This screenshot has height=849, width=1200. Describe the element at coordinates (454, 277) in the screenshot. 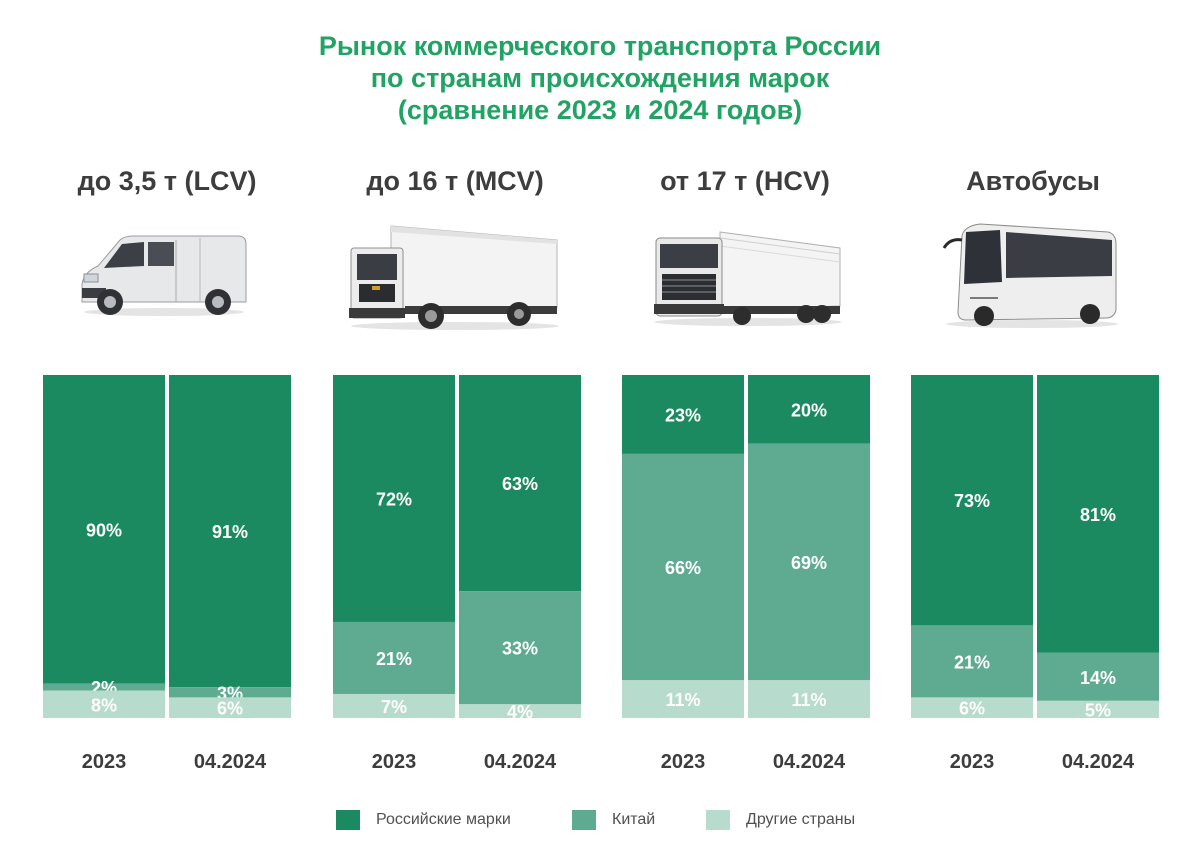

I see `medium-truck-icon` at that location.